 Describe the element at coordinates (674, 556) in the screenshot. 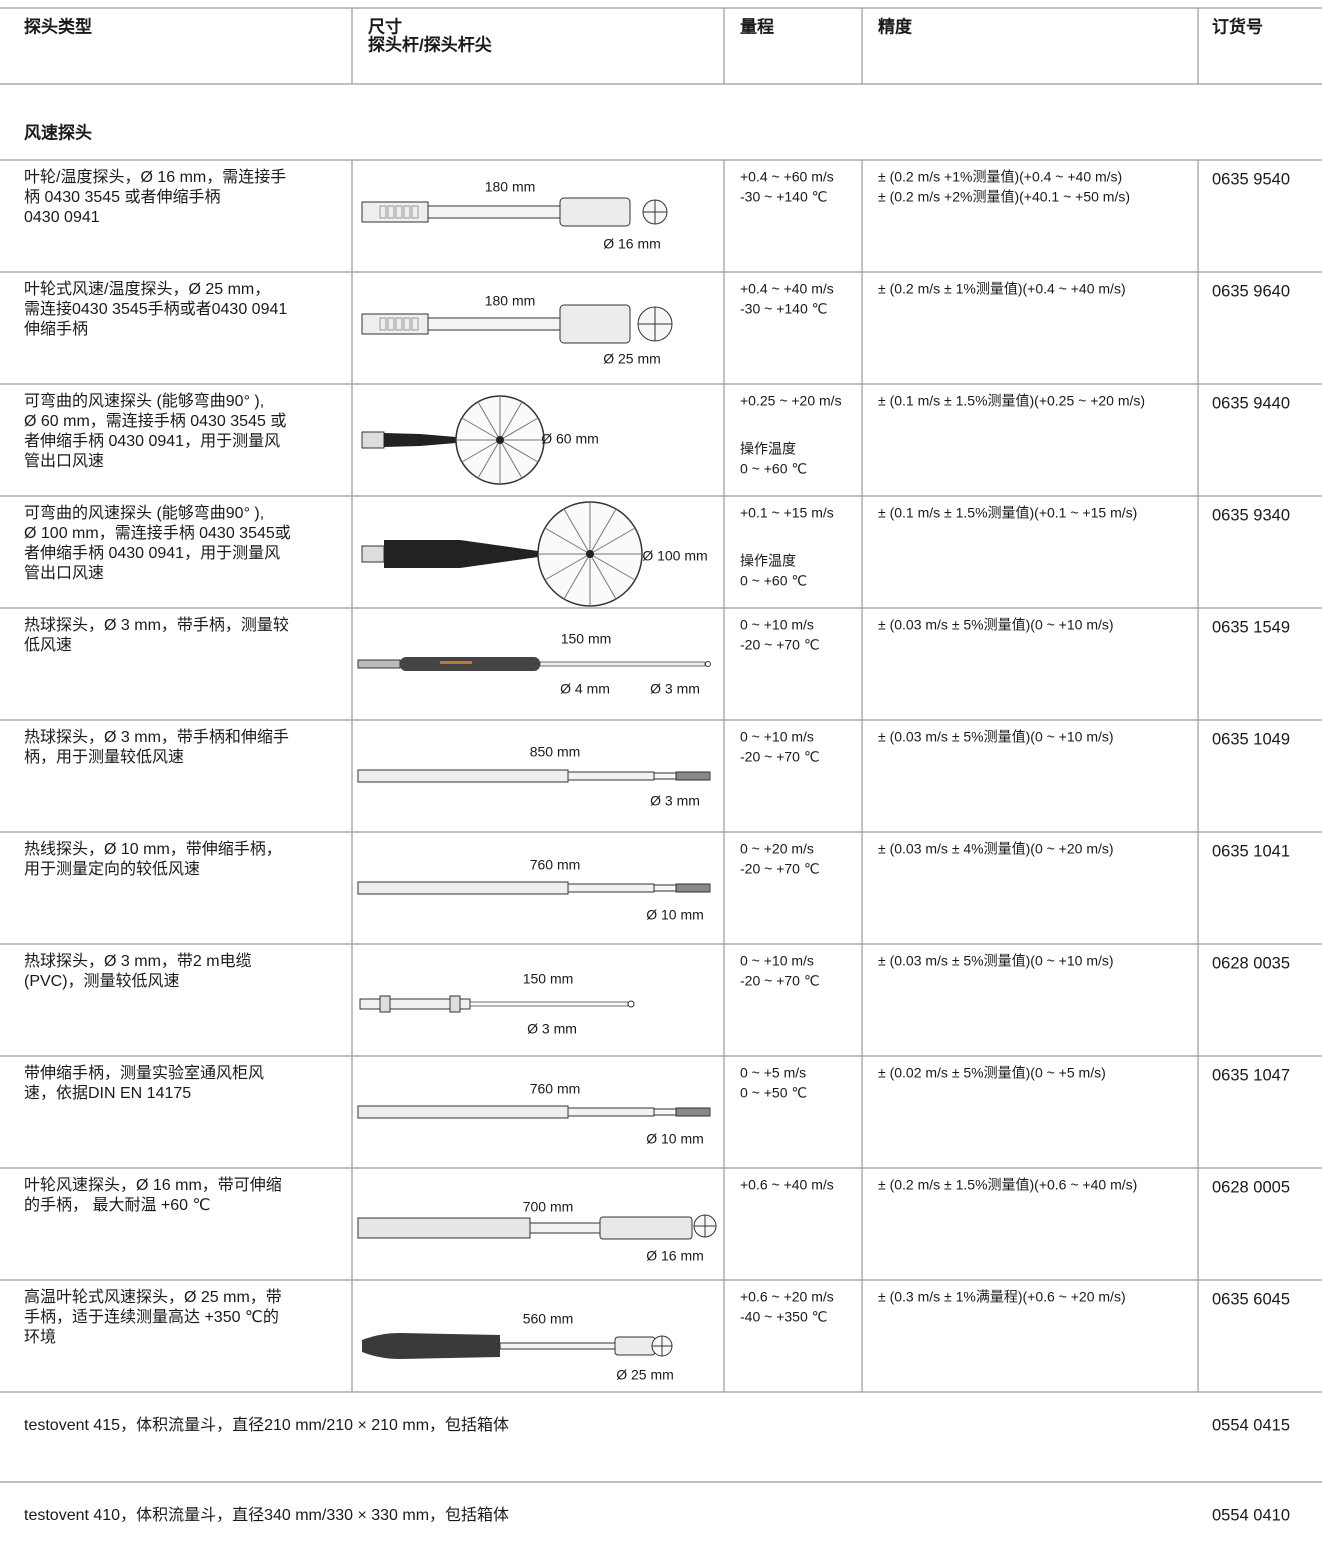

I see `dimension-label: Ø 100 mm` at that location.